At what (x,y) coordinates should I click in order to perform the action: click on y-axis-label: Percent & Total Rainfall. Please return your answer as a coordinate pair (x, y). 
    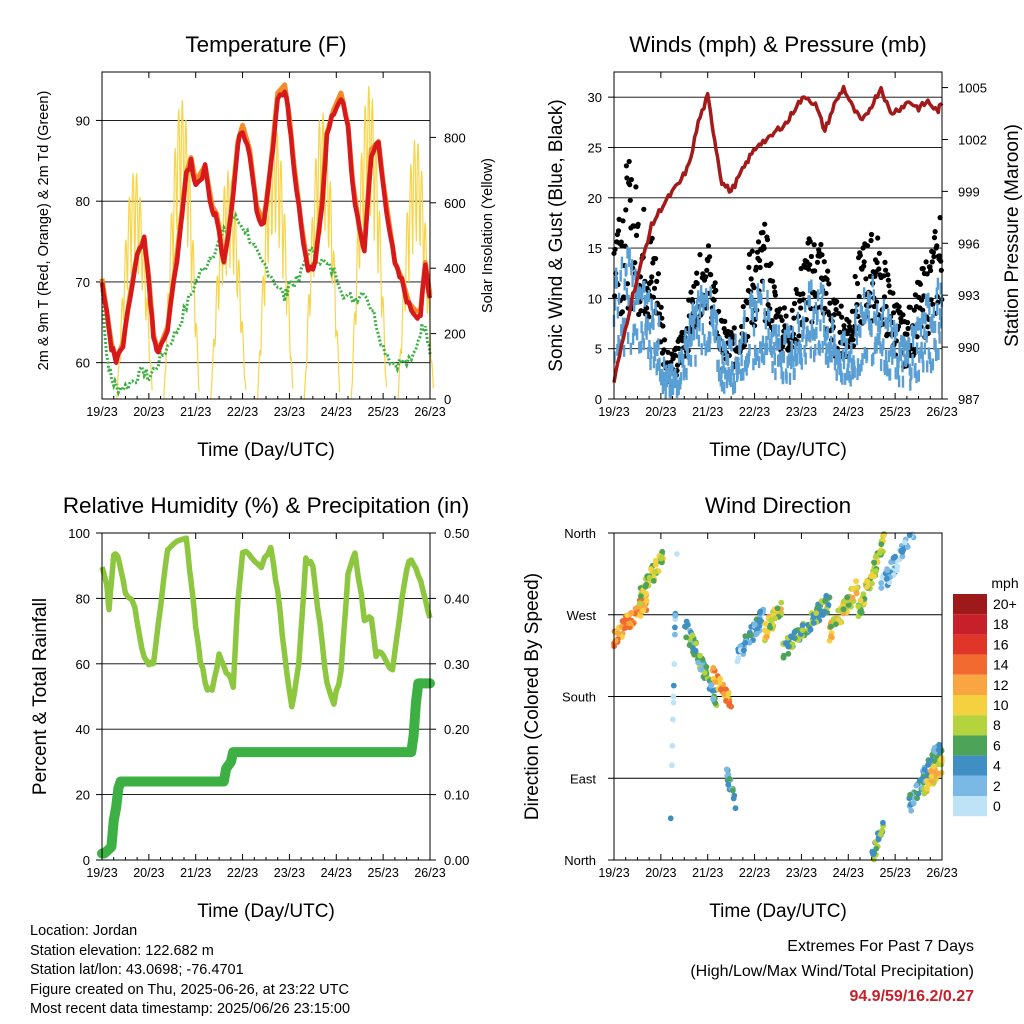
    Looking at the image, I should click on (40, 696).